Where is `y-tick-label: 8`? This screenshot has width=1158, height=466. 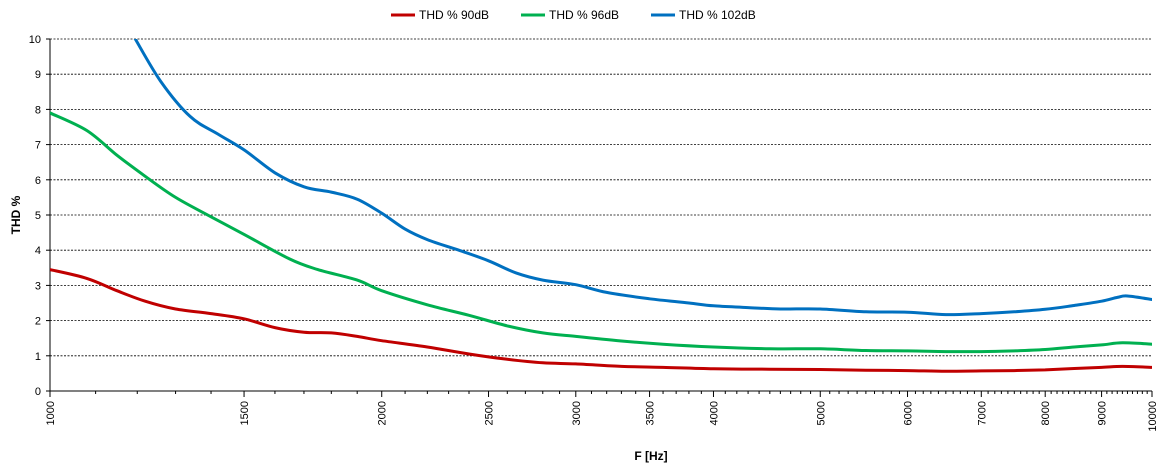 y-tick-label: 8 is located at coordinates (38, 110).